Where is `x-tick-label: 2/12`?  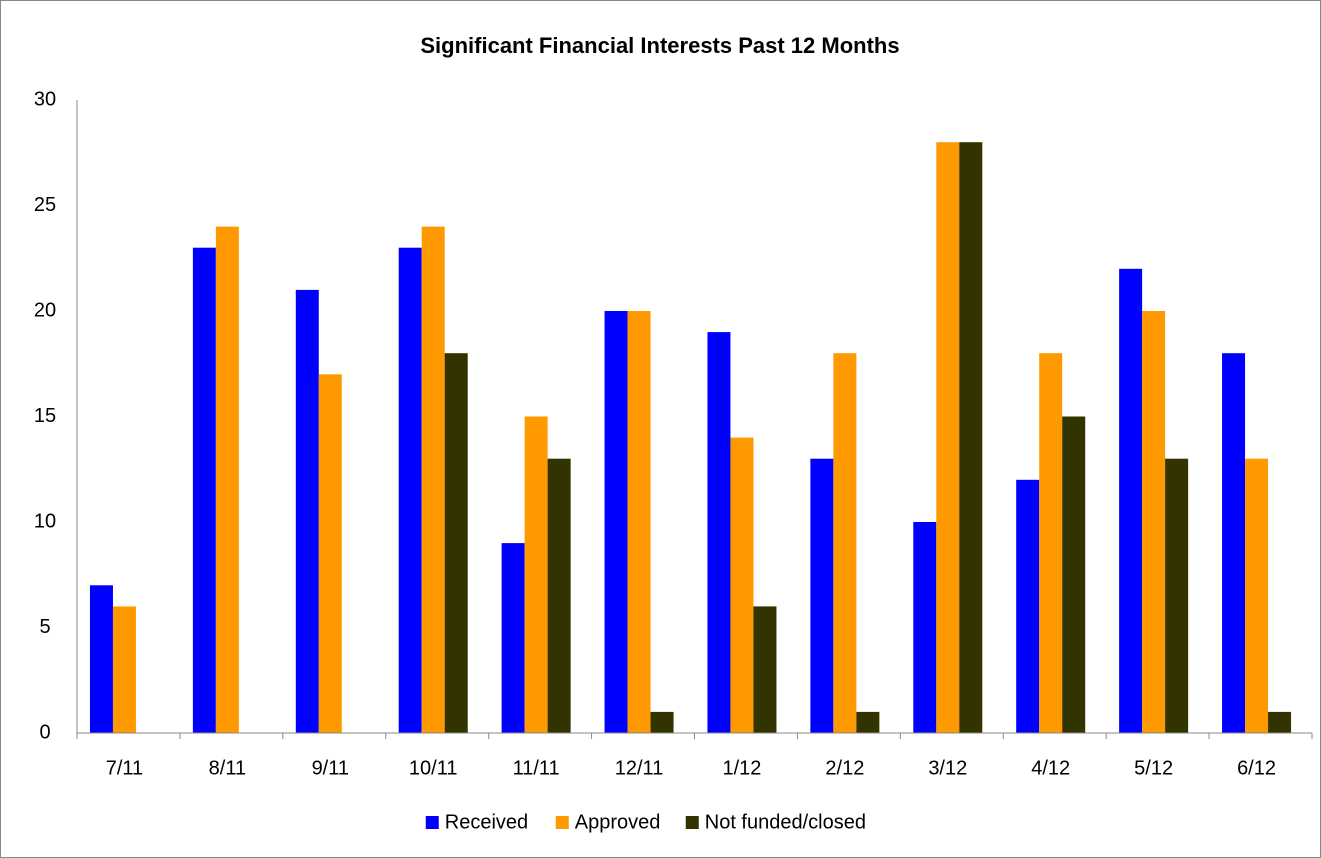 x-tick-label: 2/12 is located at coordinates (844, 768).